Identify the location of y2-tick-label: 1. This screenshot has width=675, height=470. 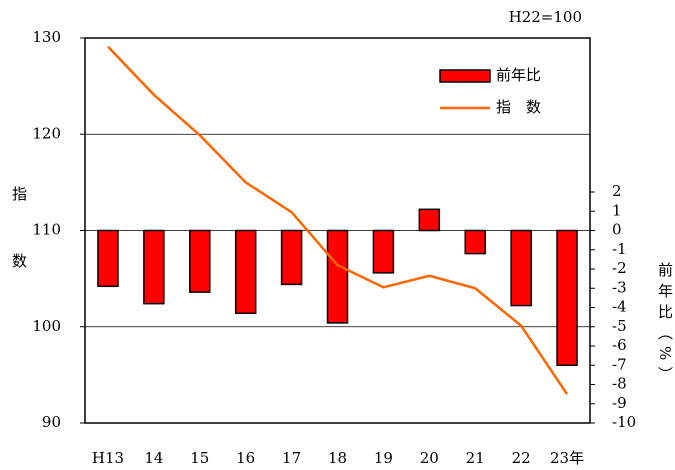
(617, 210).